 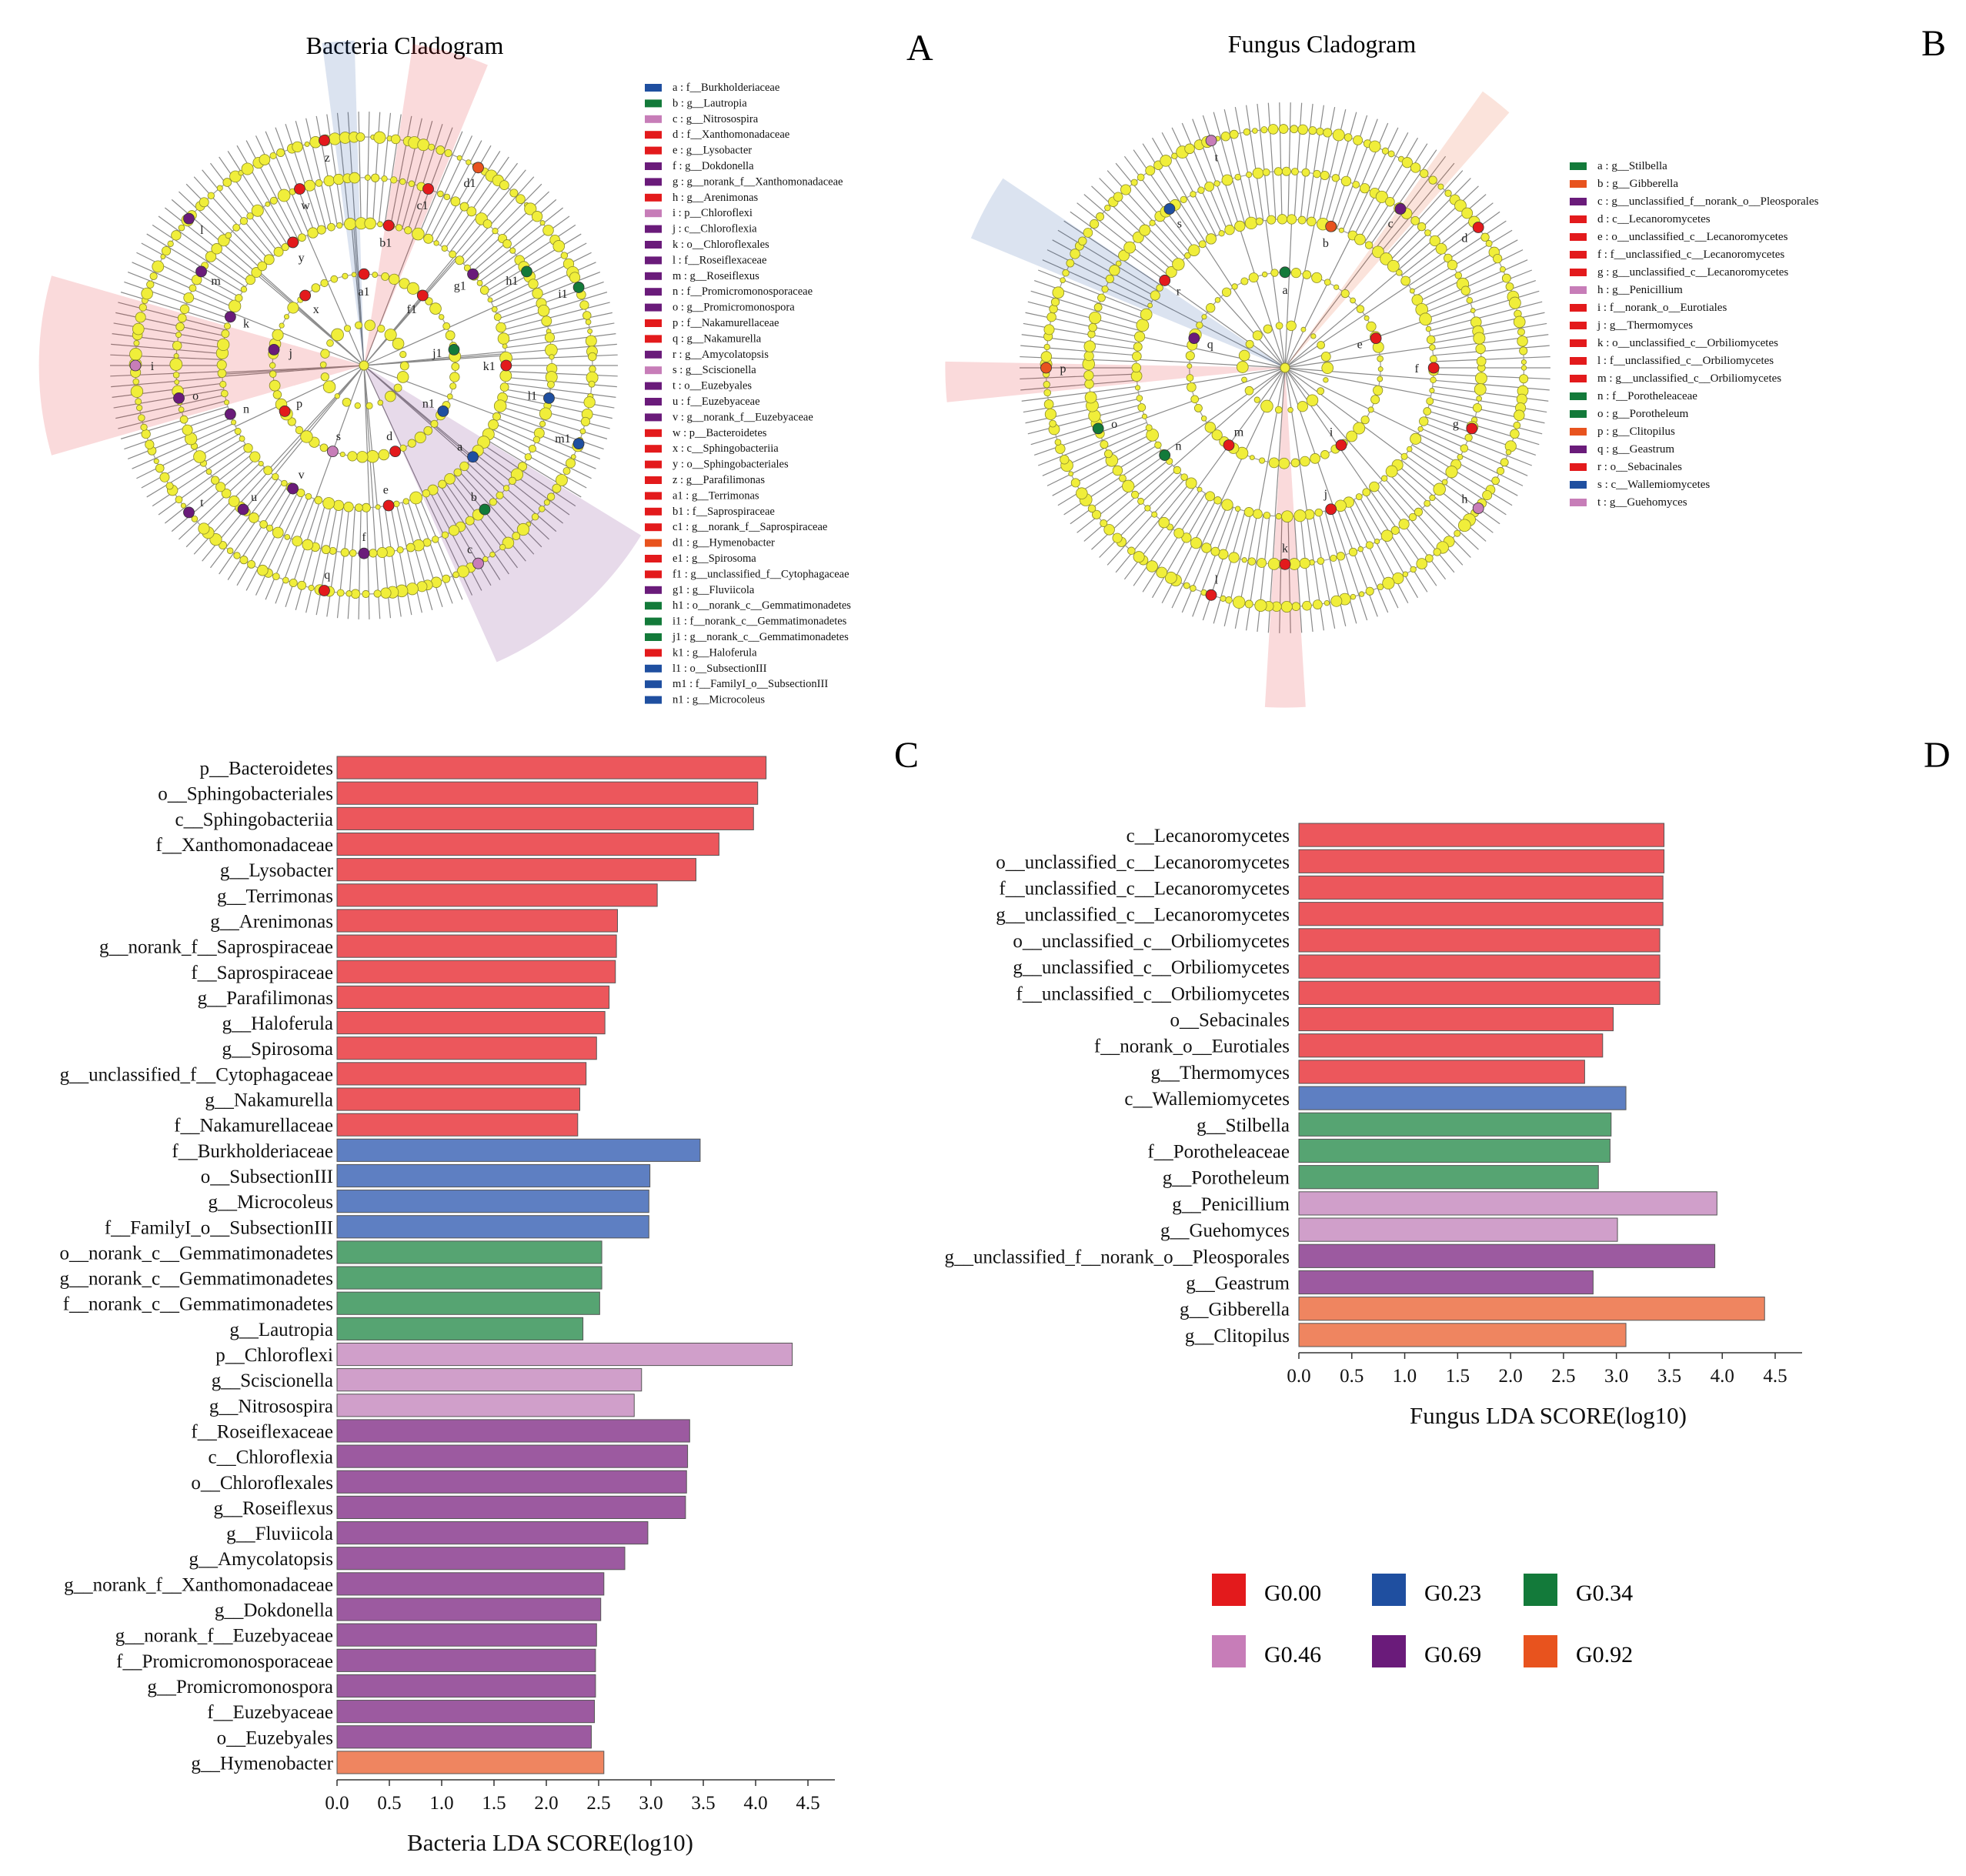 I want to click on bar-g-lysobacter, so click(x=516, y=870).